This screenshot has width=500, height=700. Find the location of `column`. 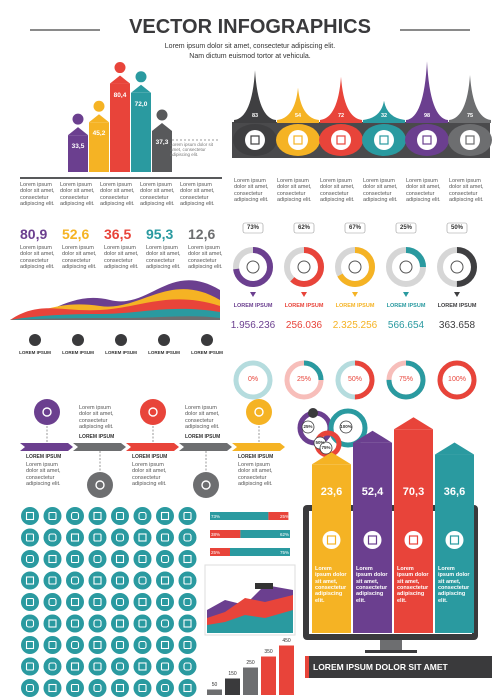

column is located at coordinates (214, 692).